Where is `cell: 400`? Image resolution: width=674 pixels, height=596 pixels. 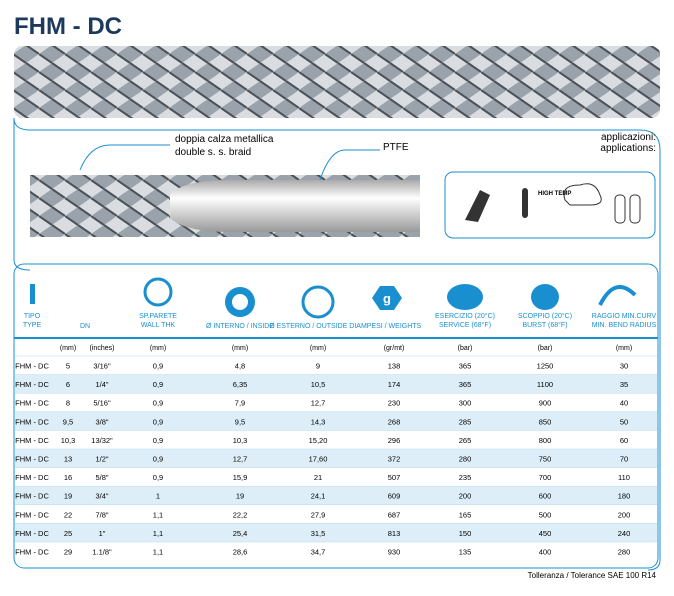 cell: 400 is located at coordinates (545, 552).